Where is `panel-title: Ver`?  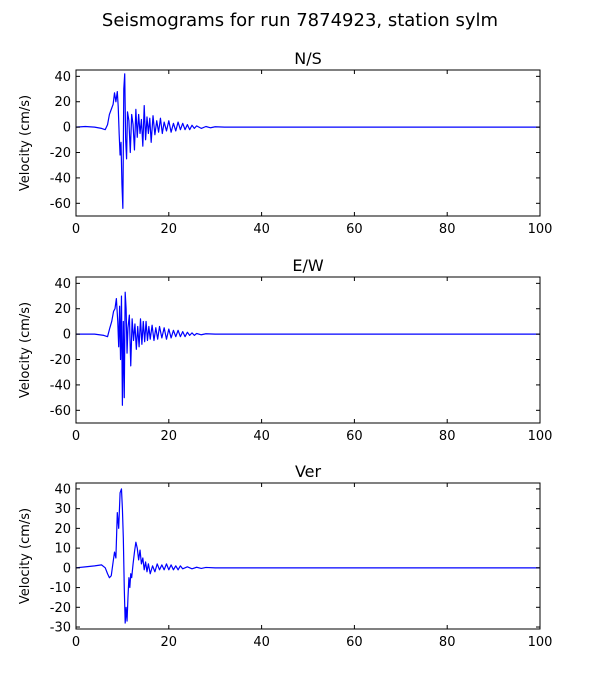 panel-title: Ver is located at coordinates (308, 471).